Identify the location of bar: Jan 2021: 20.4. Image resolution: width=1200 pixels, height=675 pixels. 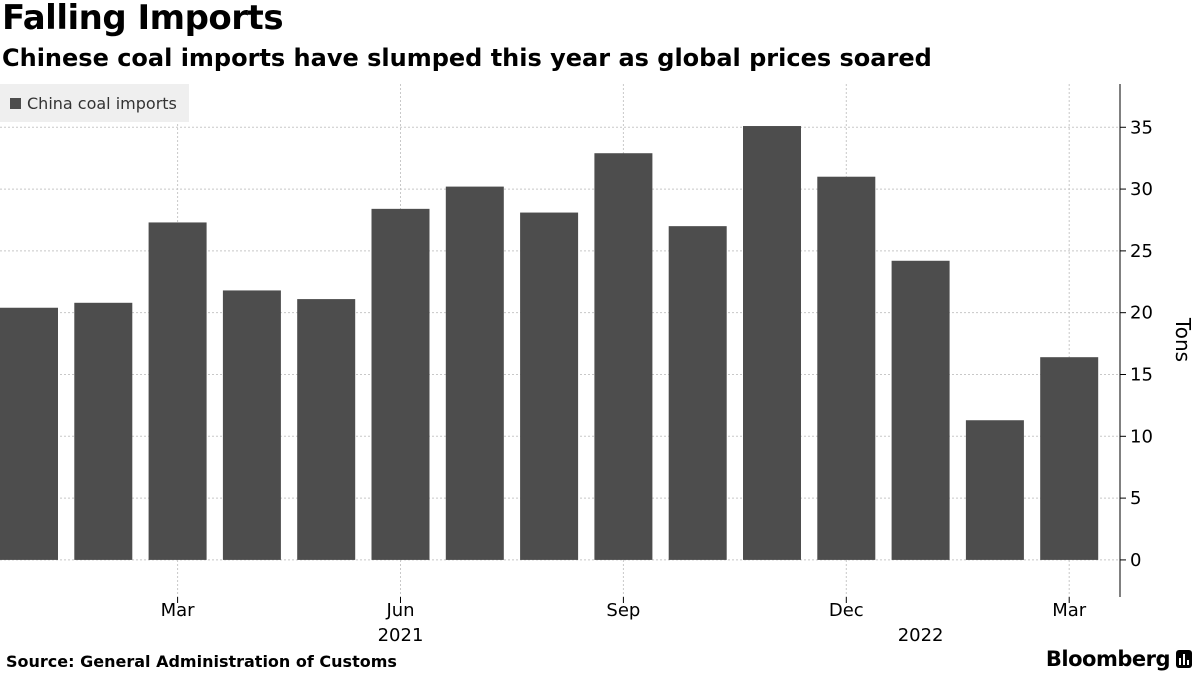
(29, 433).